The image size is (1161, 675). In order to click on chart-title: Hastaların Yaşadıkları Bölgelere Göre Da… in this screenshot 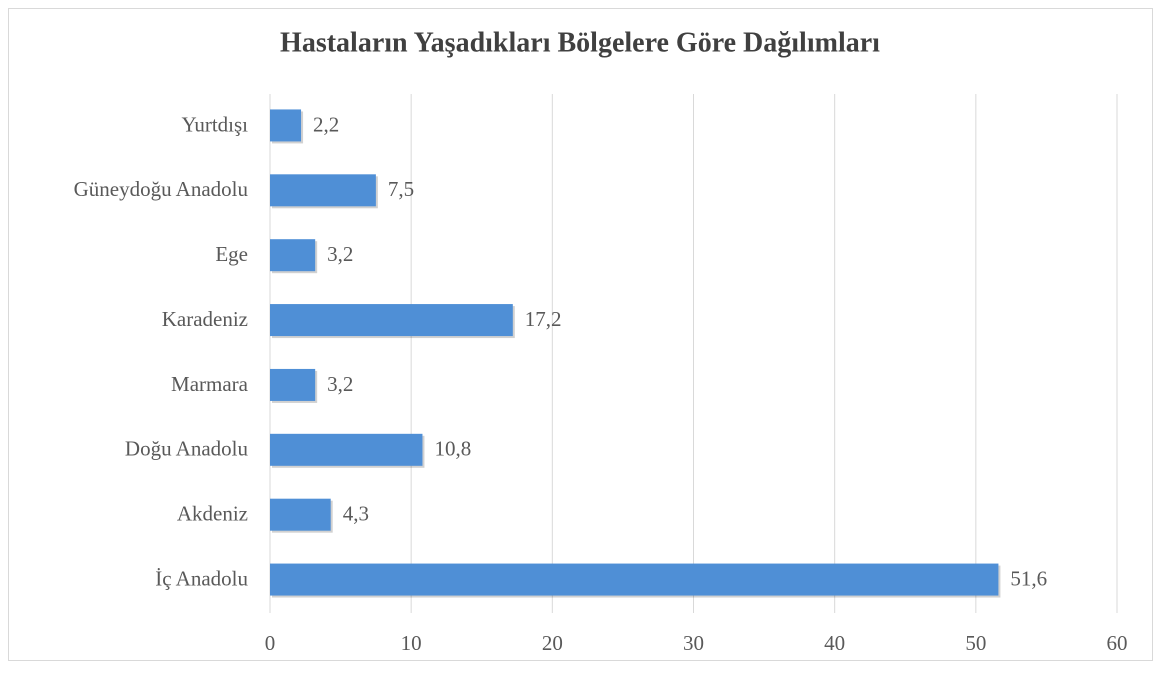, I will do `click(580, 42)`.